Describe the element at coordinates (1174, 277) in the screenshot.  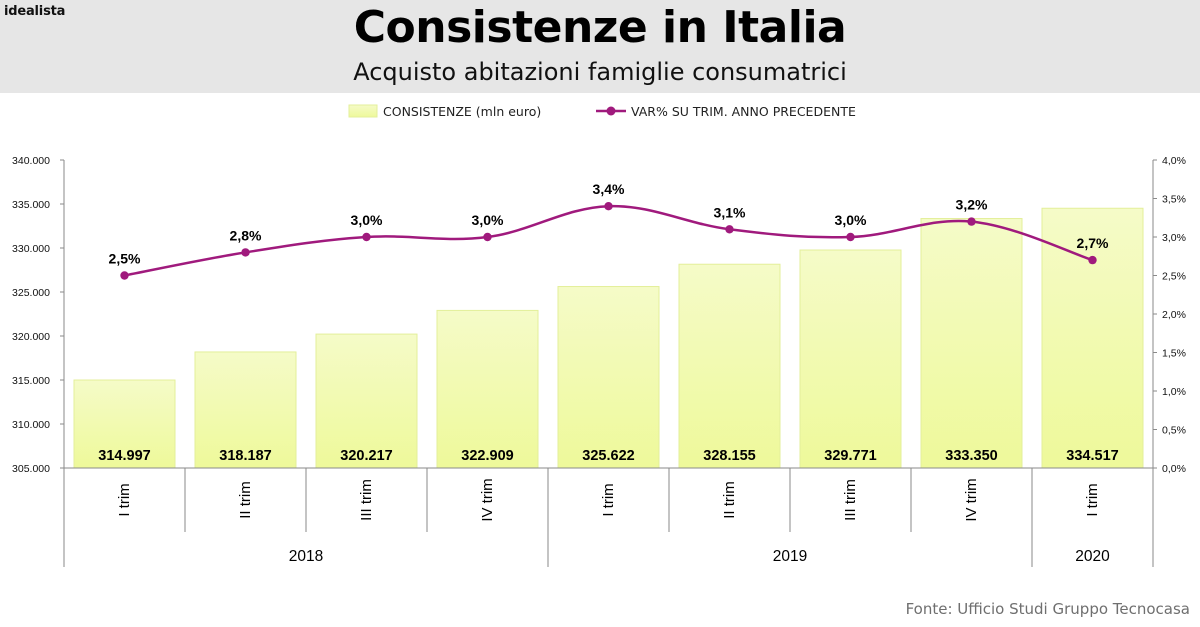
I see `y2-tick-label: 2,5%` at that location.